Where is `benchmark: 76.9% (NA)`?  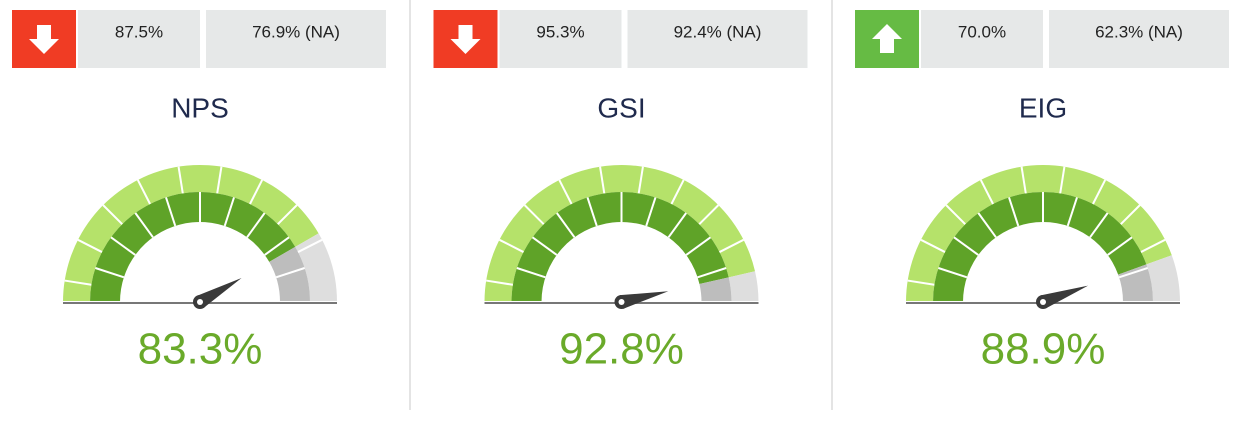
benchmark: 76.9% (NA) is located at coordinates (296, 31).